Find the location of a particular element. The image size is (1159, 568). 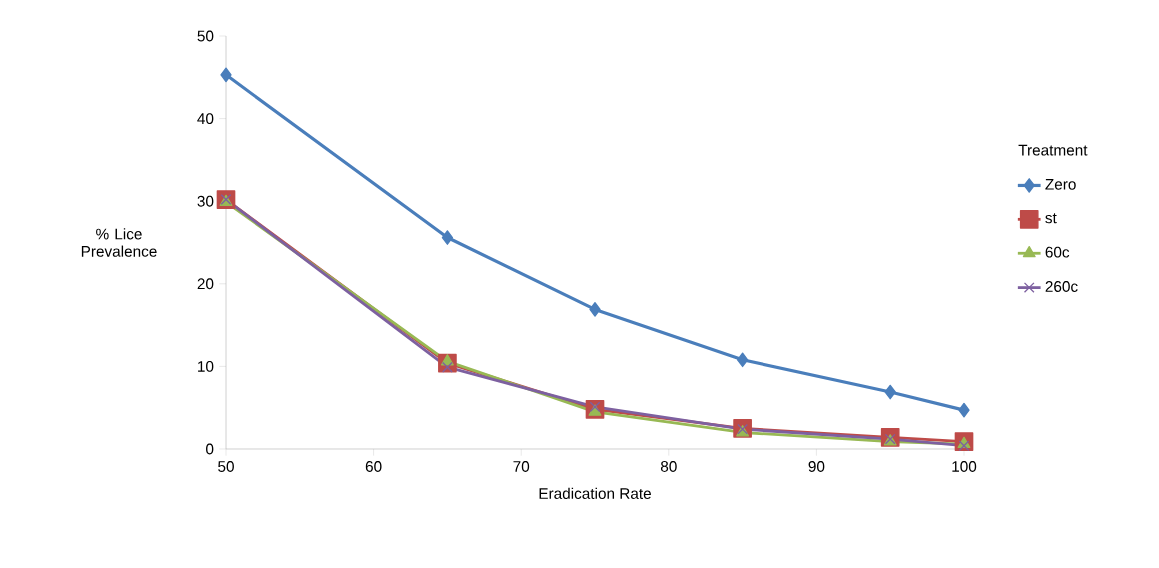

y-tick-label: 50 is located at coordinates (205, 36).